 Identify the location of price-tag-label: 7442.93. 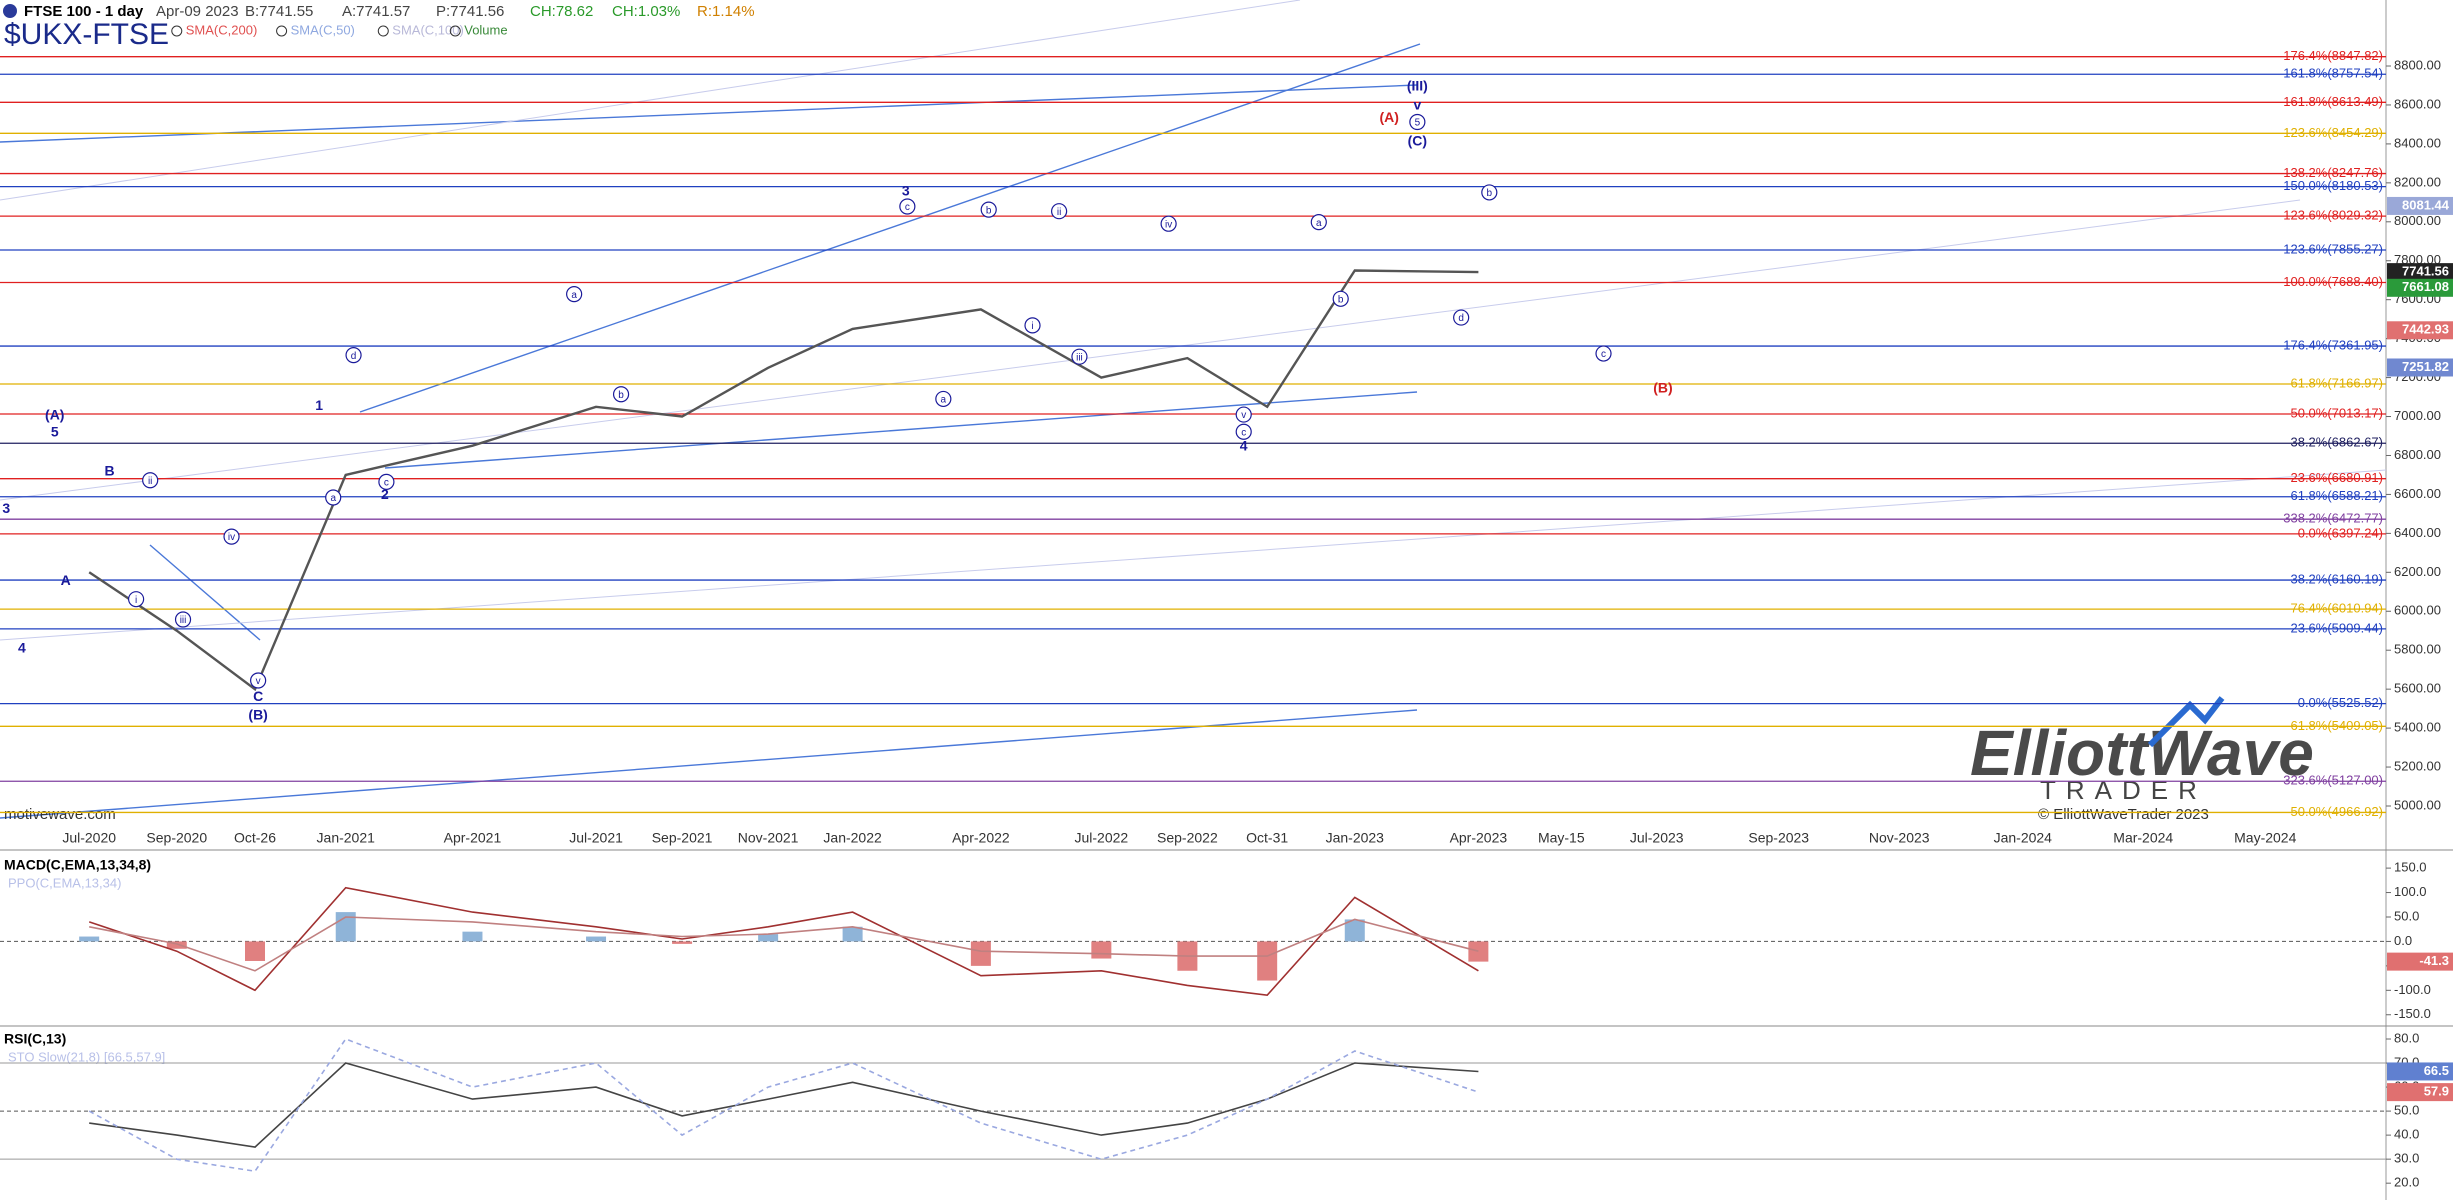
(2425, 329).